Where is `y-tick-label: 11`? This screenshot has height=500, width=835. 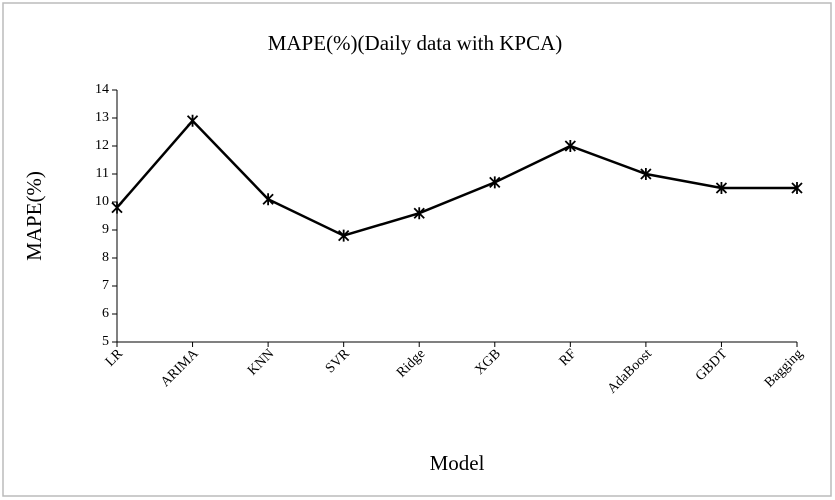
y-tick-label: 11 is located at coordinates (102, 173).